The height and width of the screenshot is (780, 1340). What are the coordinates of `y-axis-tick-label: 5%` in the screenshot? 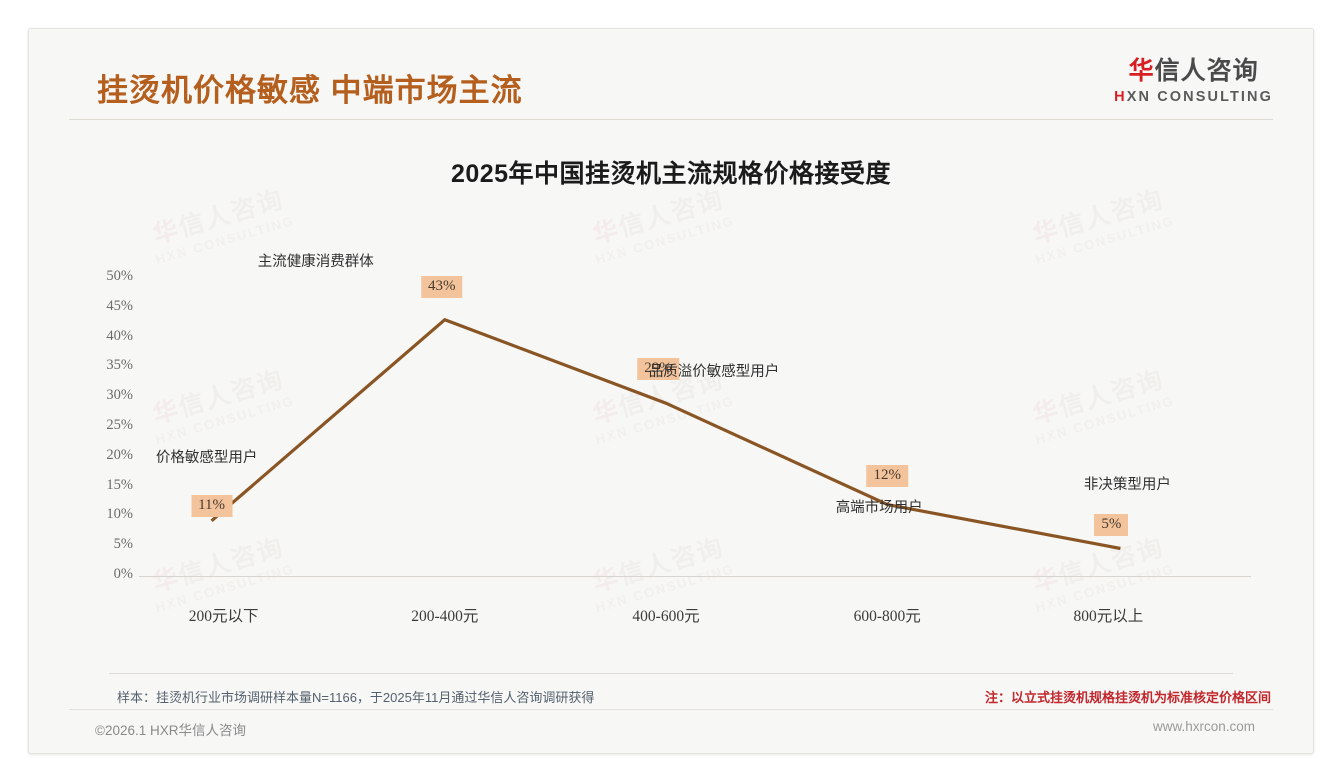 It's located at (123, 544).